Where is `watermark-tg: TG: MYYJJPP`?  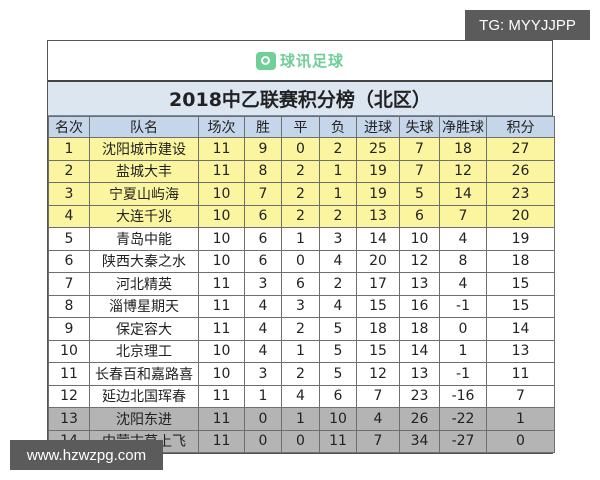 watermark-tg: TG: MYYJJPP is located at coordinates (527, 25).